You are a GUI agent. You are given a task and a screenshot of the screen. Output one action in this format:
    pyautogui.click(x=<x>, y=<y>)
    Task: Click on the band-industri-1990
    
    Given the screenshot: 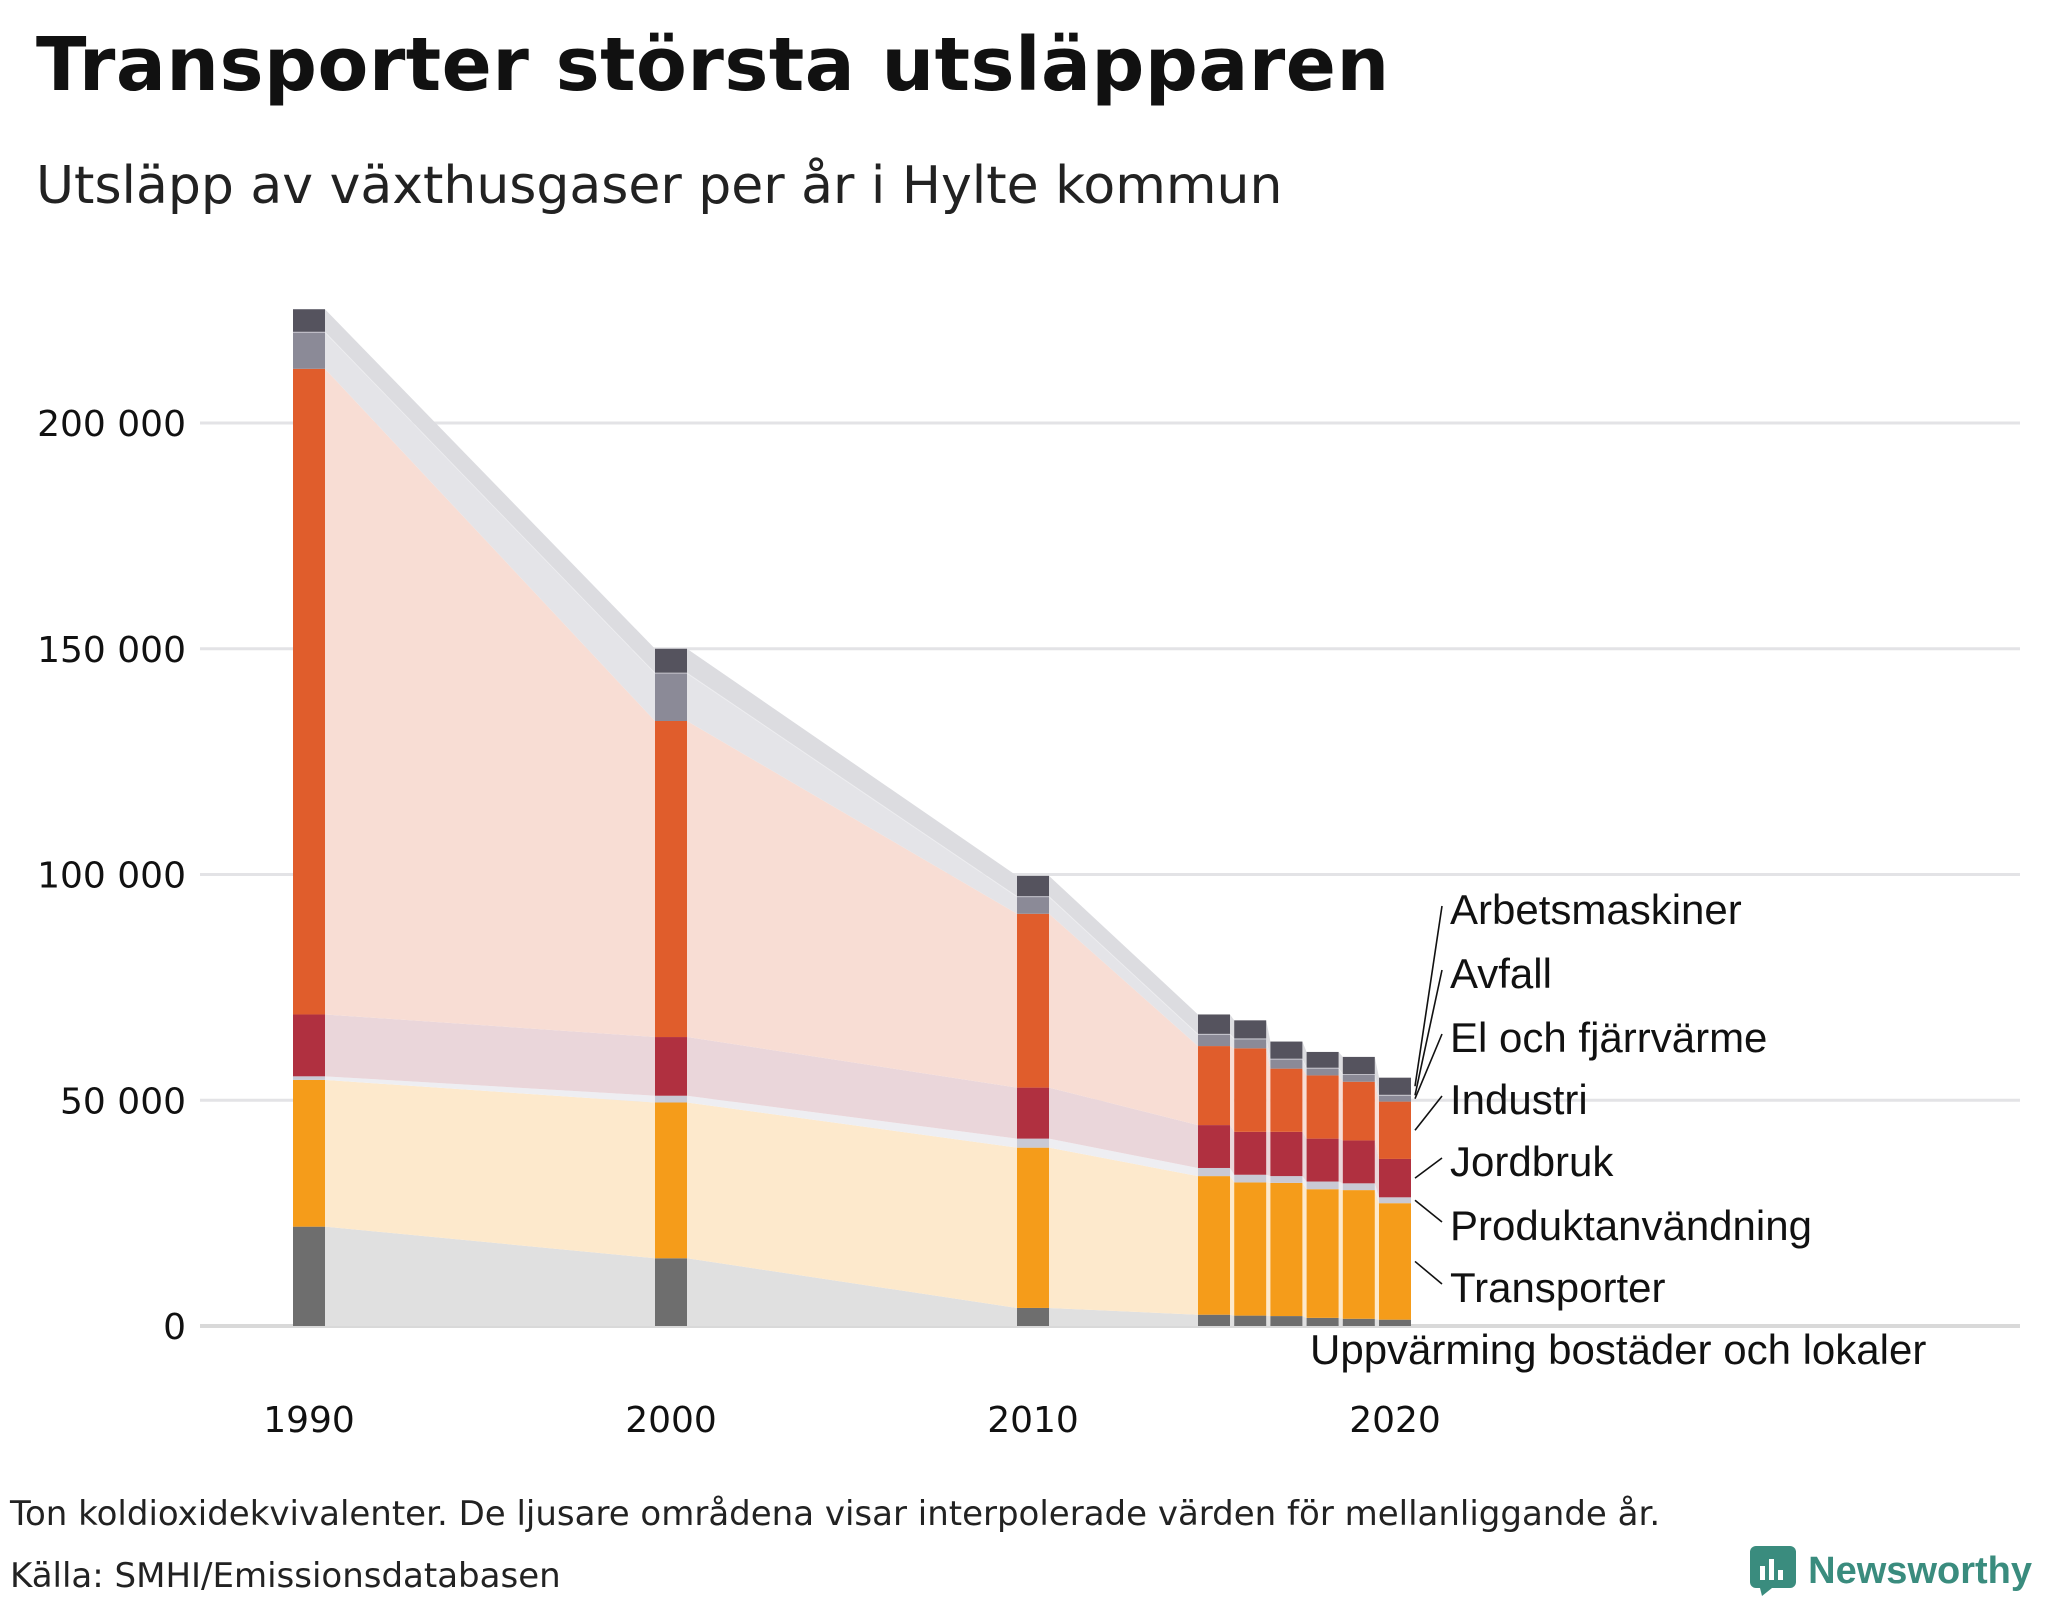 What is the action you would take?
    pyautogui.click(x=490, y=703)
    